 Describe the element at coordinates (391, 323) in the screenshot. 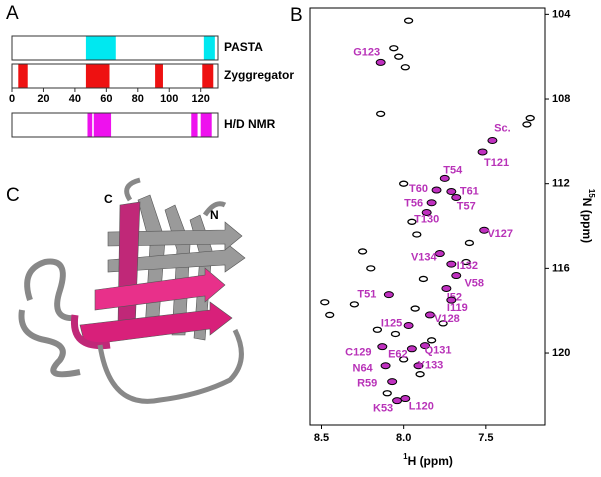

I see `peak-label: I125` at that location.